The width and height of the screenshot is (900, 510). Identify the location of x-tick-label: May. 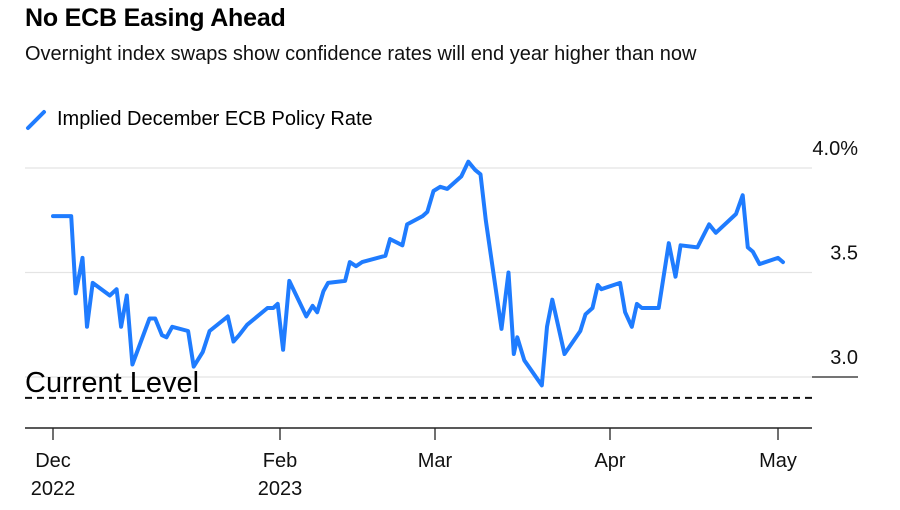
(778, 461).